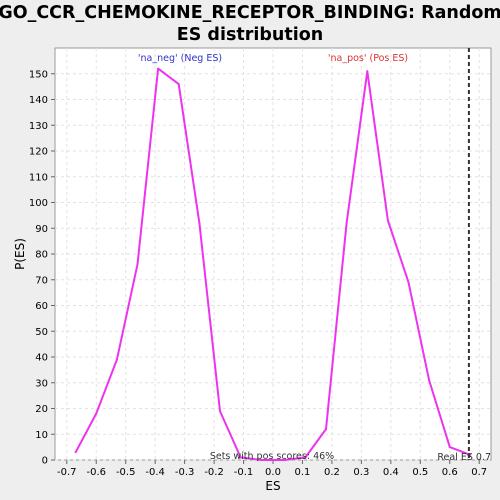 Image resolution: width=500 pixels, height=500 pixels. What do you see at coordinates (272, 456) in the screenshot?
I see `sets-pos-score-text: Sets with pos scores: 46%` at bounding box center [272, 456].